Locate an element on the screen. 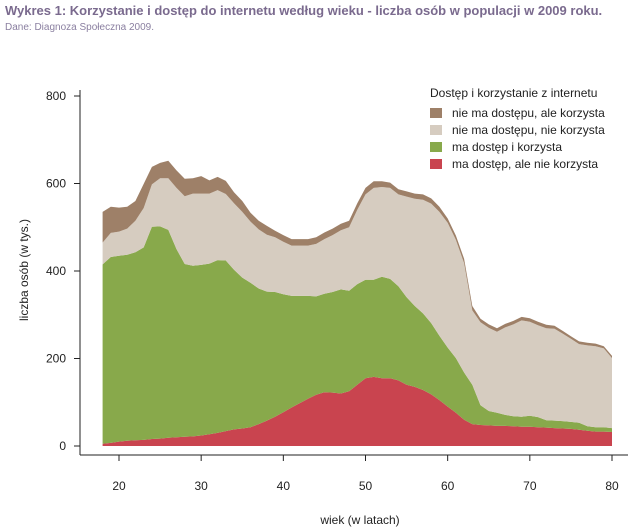 The image size is (640, 531). x-tick-label: 60 is located at coordinates (448, 486).